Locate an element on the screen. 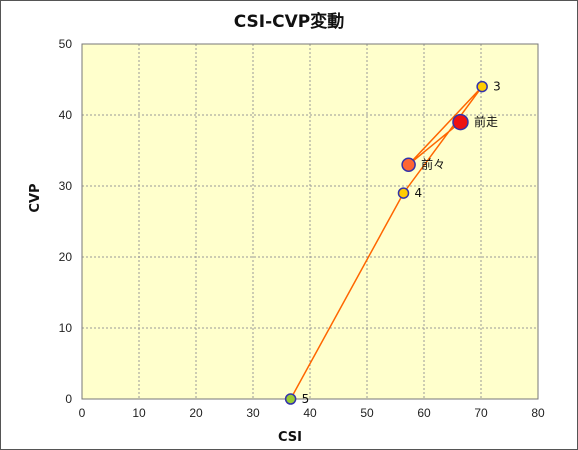 The image size is (578, 450). x-tick-label: 30 is located at coordinates (253, 413).